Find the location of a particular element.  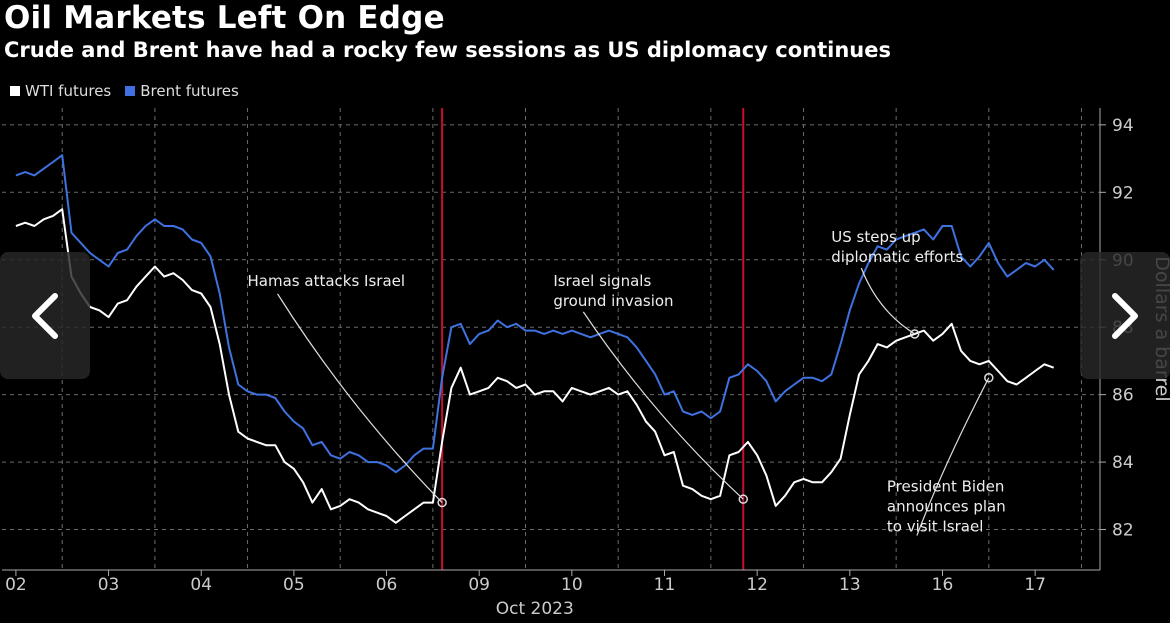

annotation-label: Hamas attacks Israel is located at coordinates (327, 281).